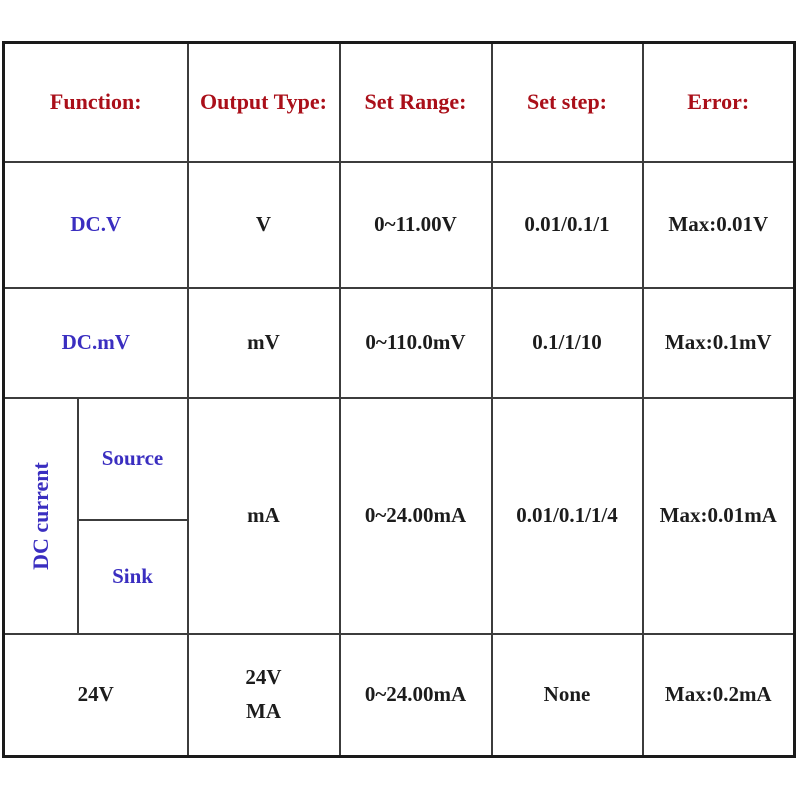 This screenshot has width=800, height=800. I want to click on cell-dcmv-output-type: mV, so click(263, 342).